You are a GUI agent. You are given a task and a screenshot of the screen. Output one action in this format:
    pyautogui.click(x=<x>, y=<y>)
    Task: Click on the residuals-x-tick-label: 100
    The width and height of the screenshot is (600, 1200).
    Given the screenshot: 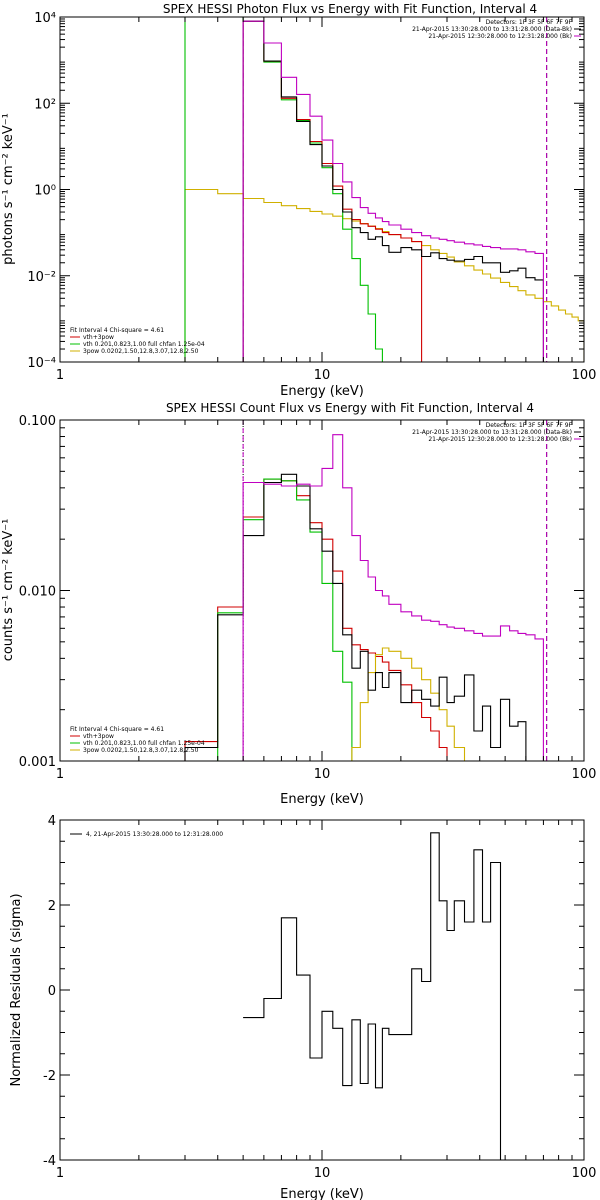 What is the action you would take?
    pyautogui.click(x=584, y=1173)
    